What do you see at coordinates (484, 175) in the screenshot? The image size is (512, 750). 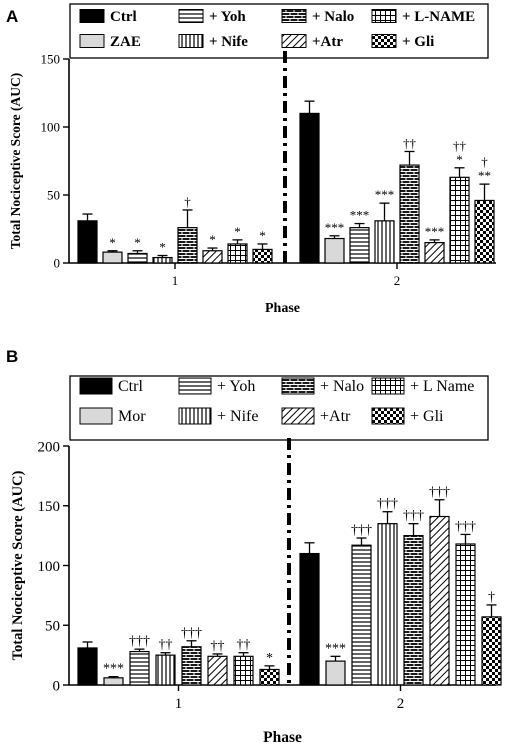 I see `significance-mark: **` at bounding box center [484, 175].